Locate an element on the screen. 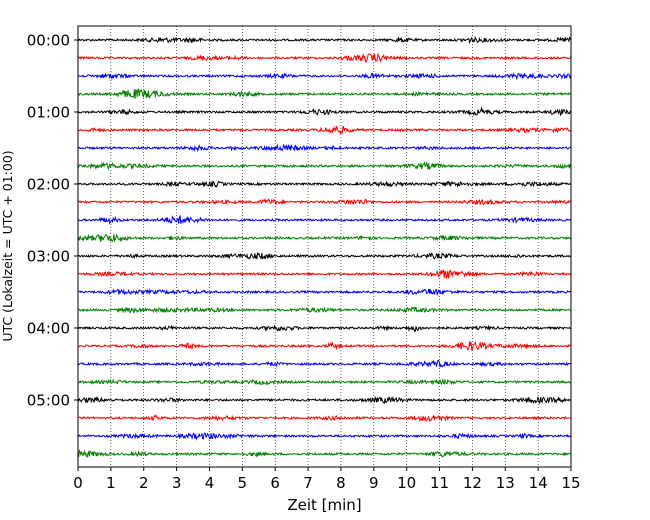 This screenshot has width=650, height=520. x-tick-label: 8 is located at coordinates (341, 483).